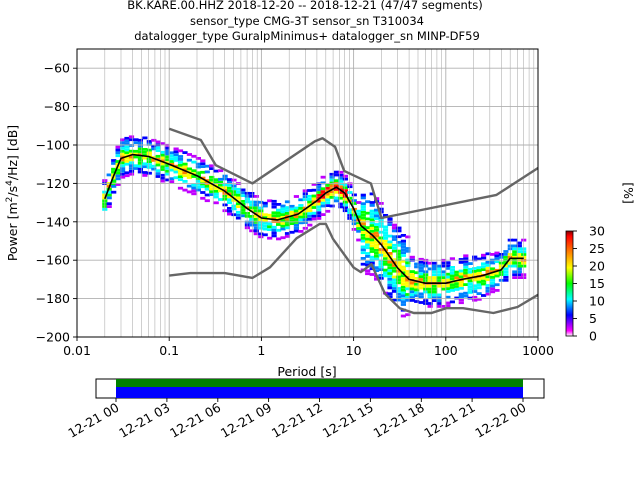 The image size is (640, 480). Describe the element at coordinates (53, 298) in the screenshot. I see `y-tick-label: −180` at that location.